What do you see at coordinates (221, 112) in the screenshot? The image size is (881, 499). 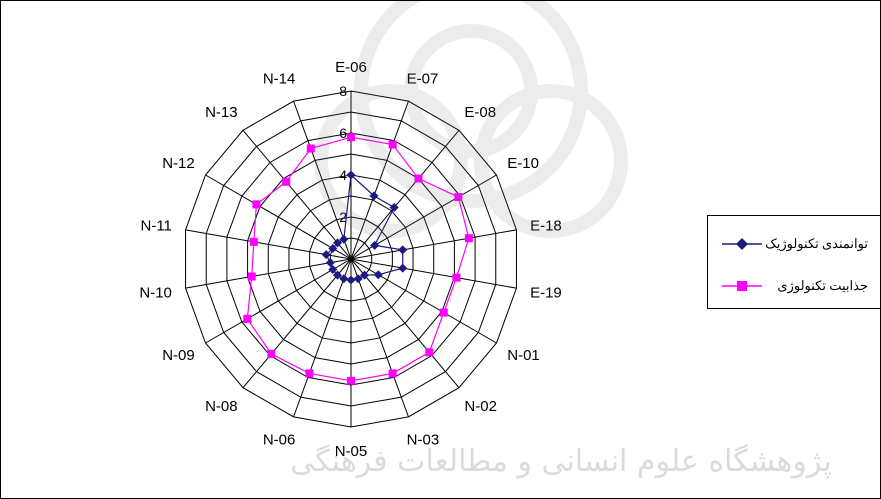 I see `category-label: N-13` at bounding box center [221, 112].